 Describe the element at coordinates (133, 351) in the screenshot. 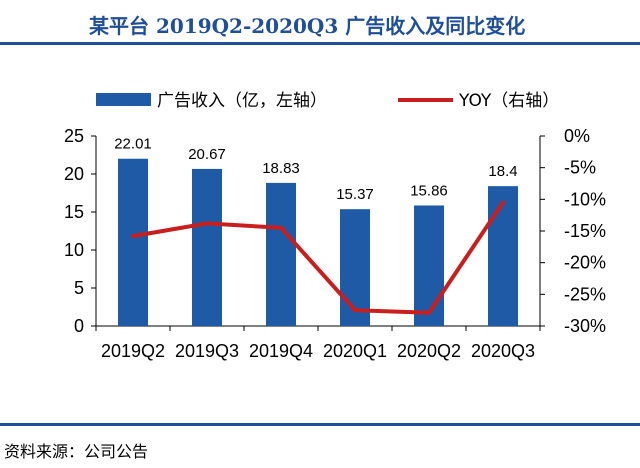

I see `x-axis-tick-label: 2019Q2` at that location.